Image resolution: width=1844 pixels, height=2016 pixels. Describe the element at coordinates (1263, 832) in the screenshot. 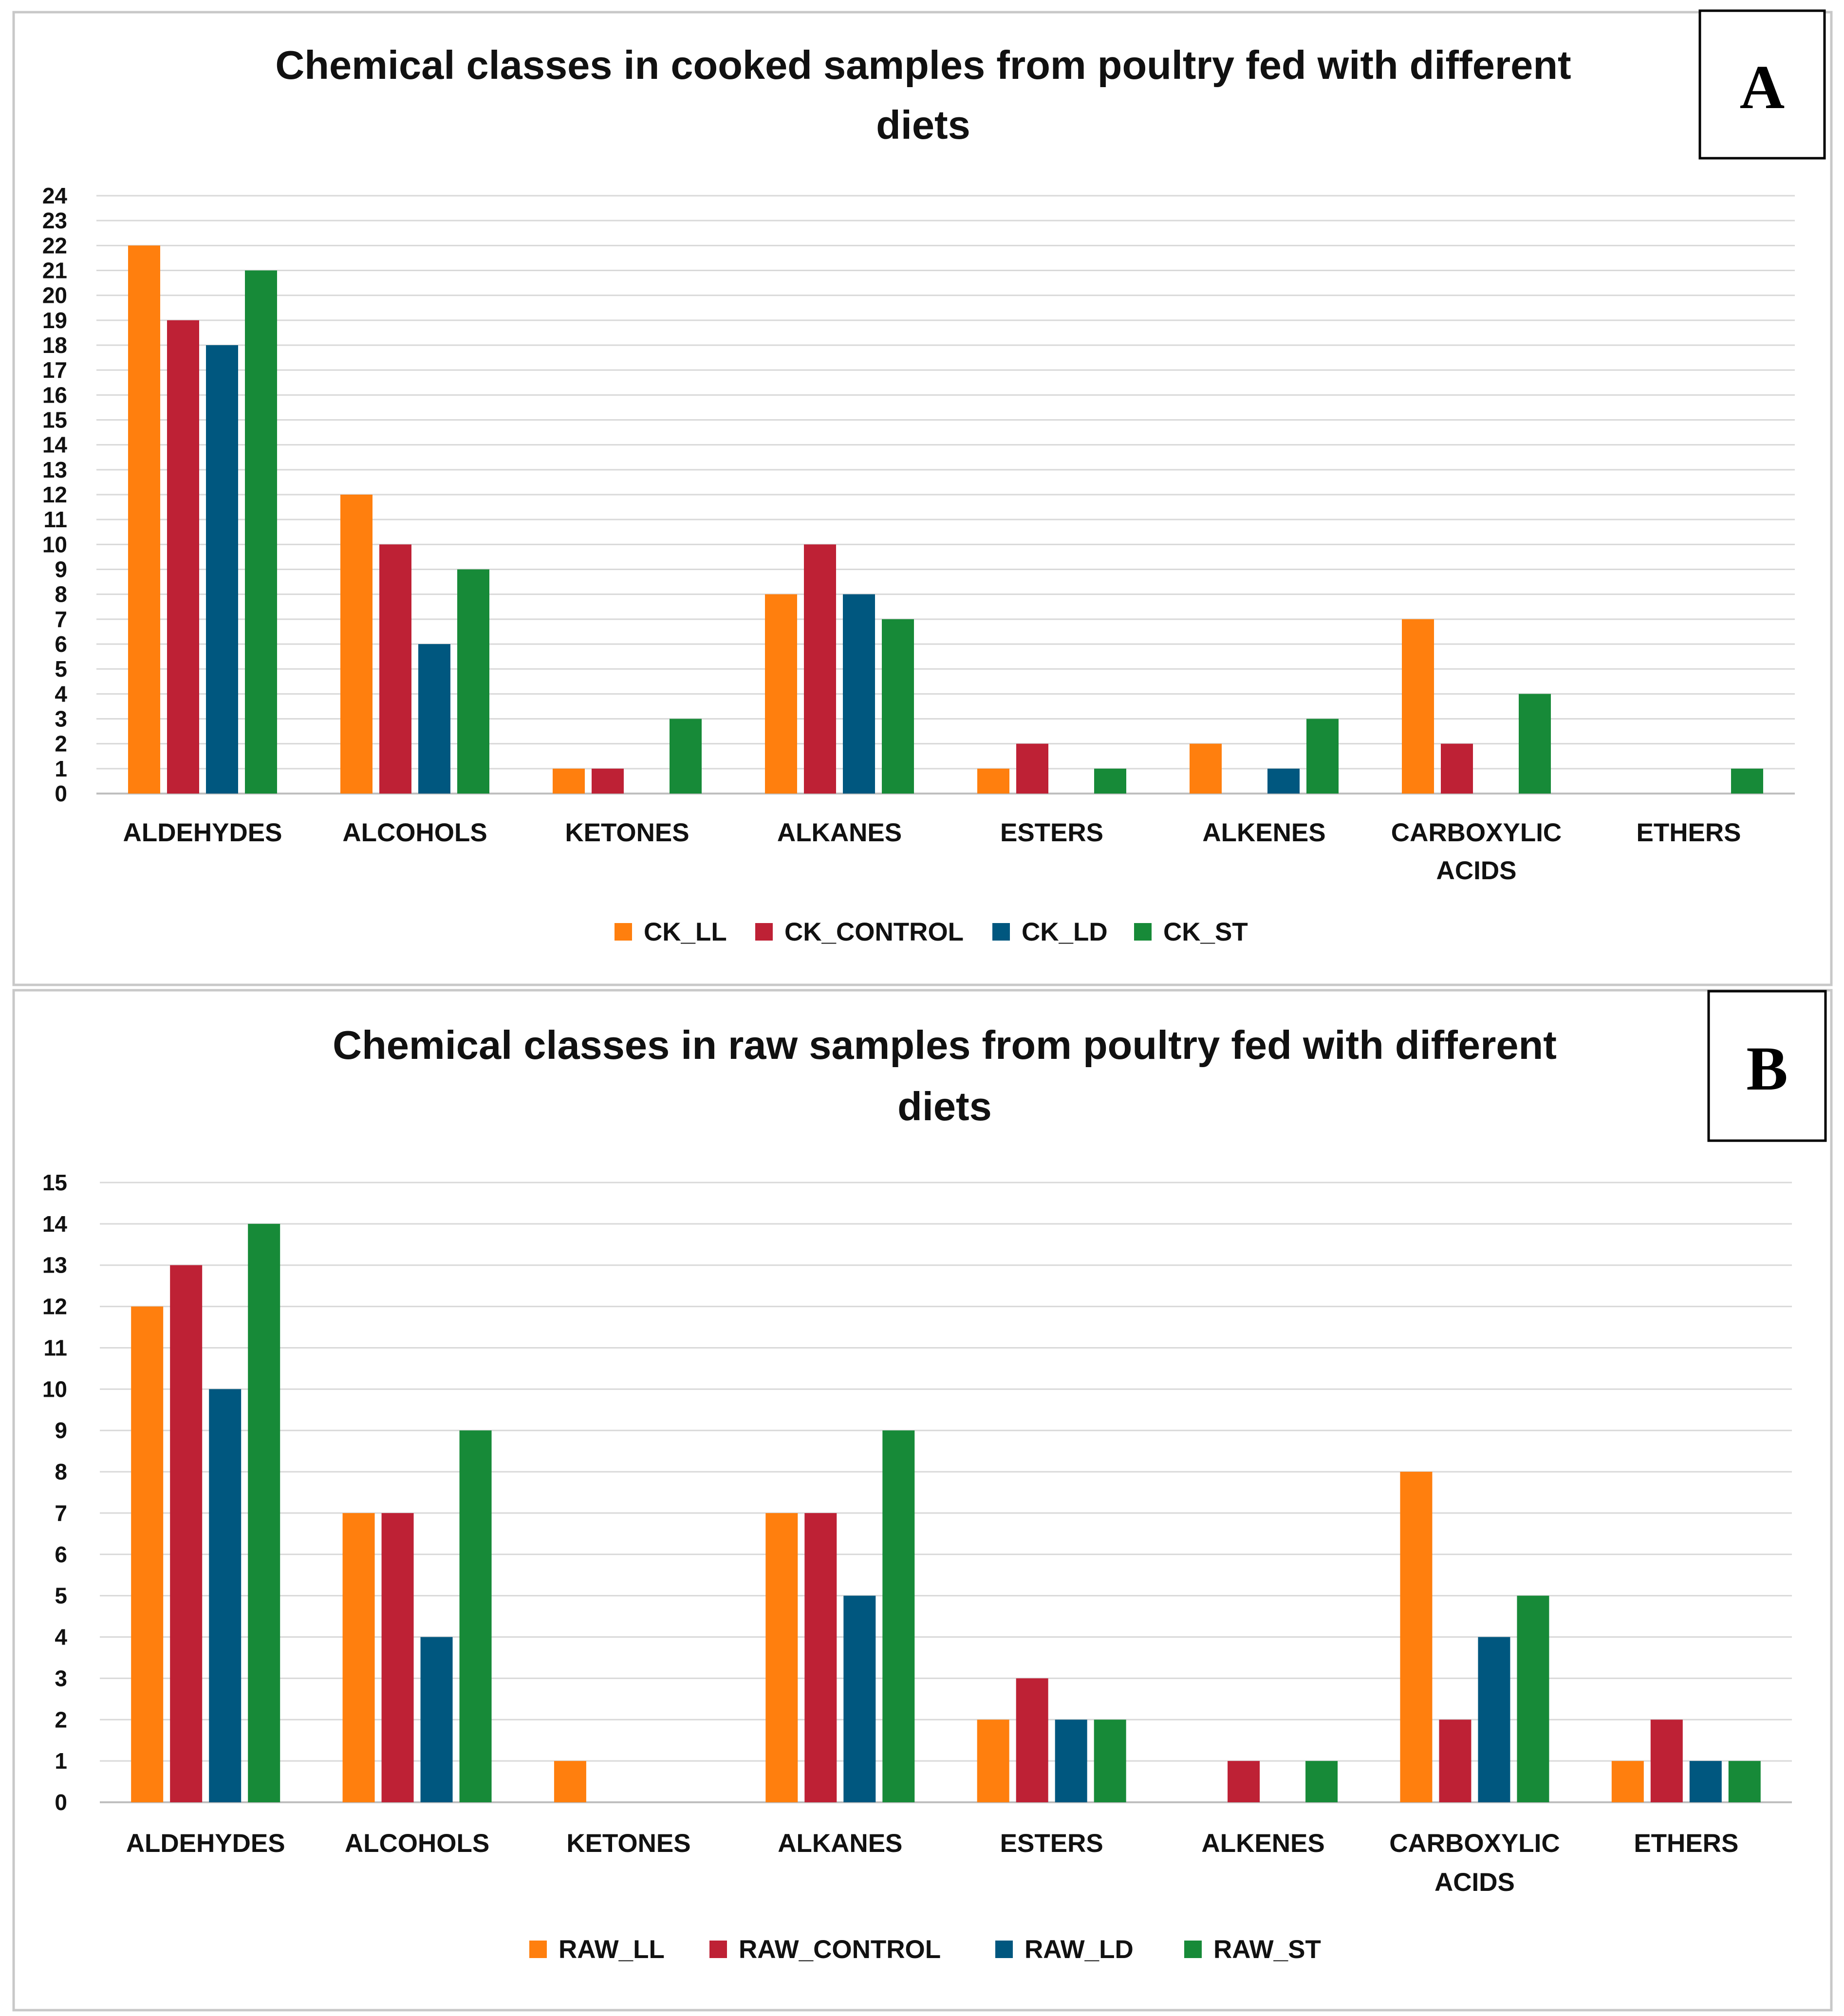

I see `panel-a-category-label-alkenes: ALKENES` at that location.